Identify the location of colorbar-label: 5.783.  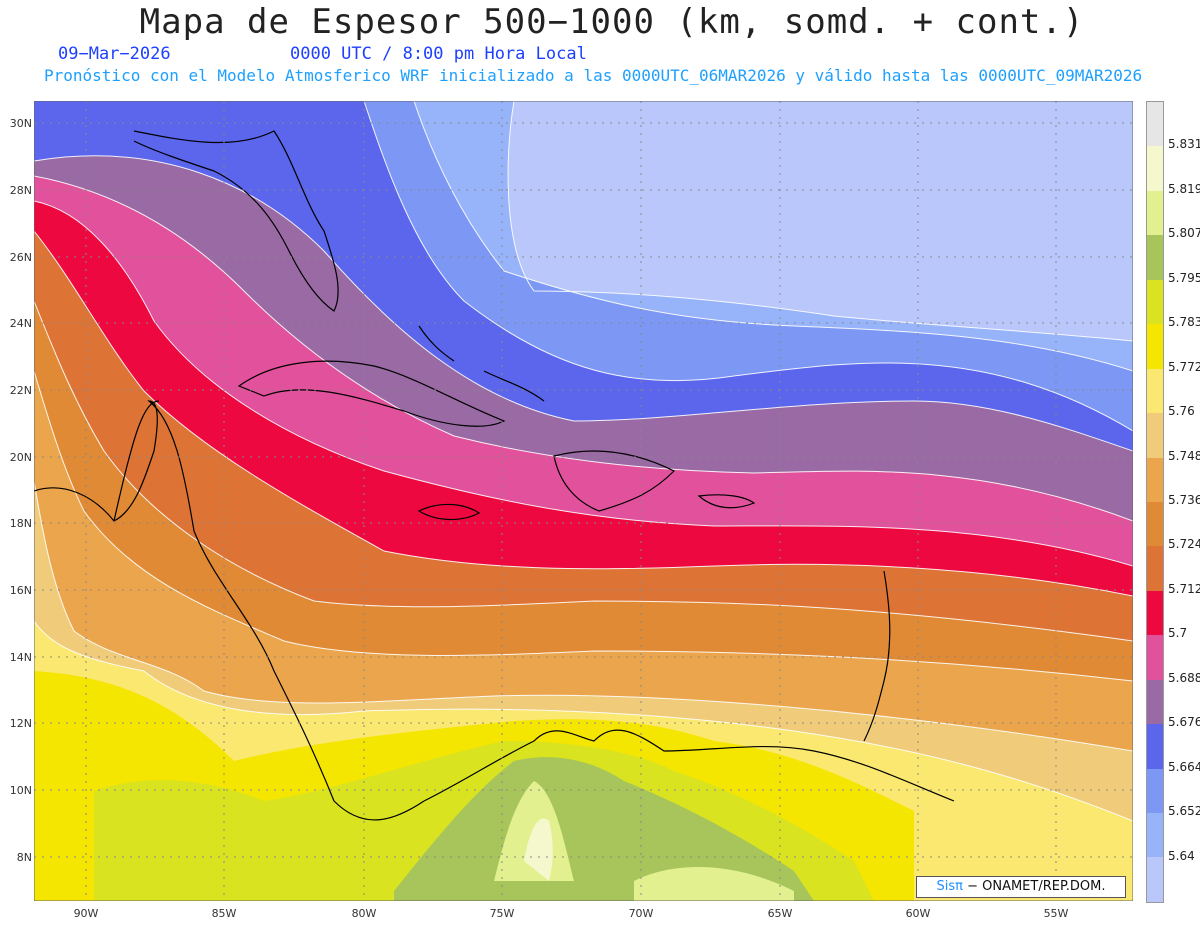
(1184, 322).